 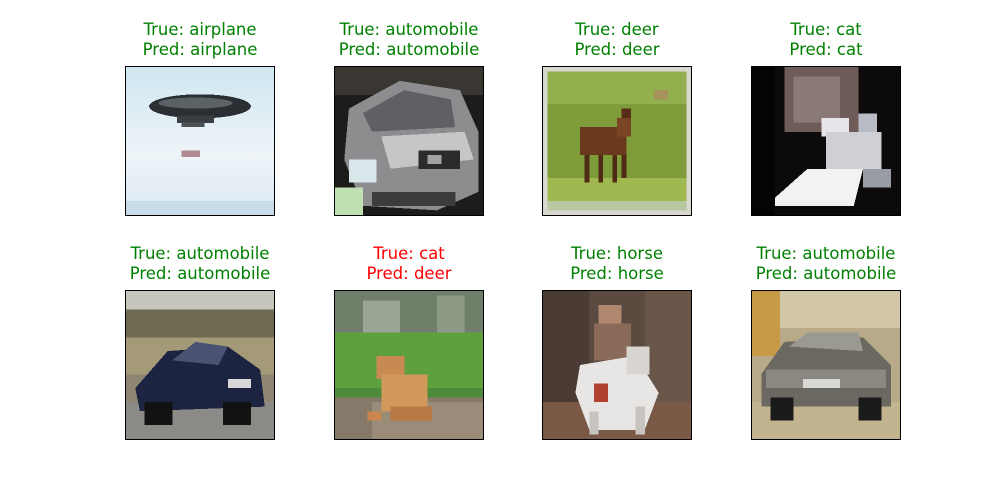 I want to click on sample-title: True: cat Pred: cat, so click(x=826, y=40).